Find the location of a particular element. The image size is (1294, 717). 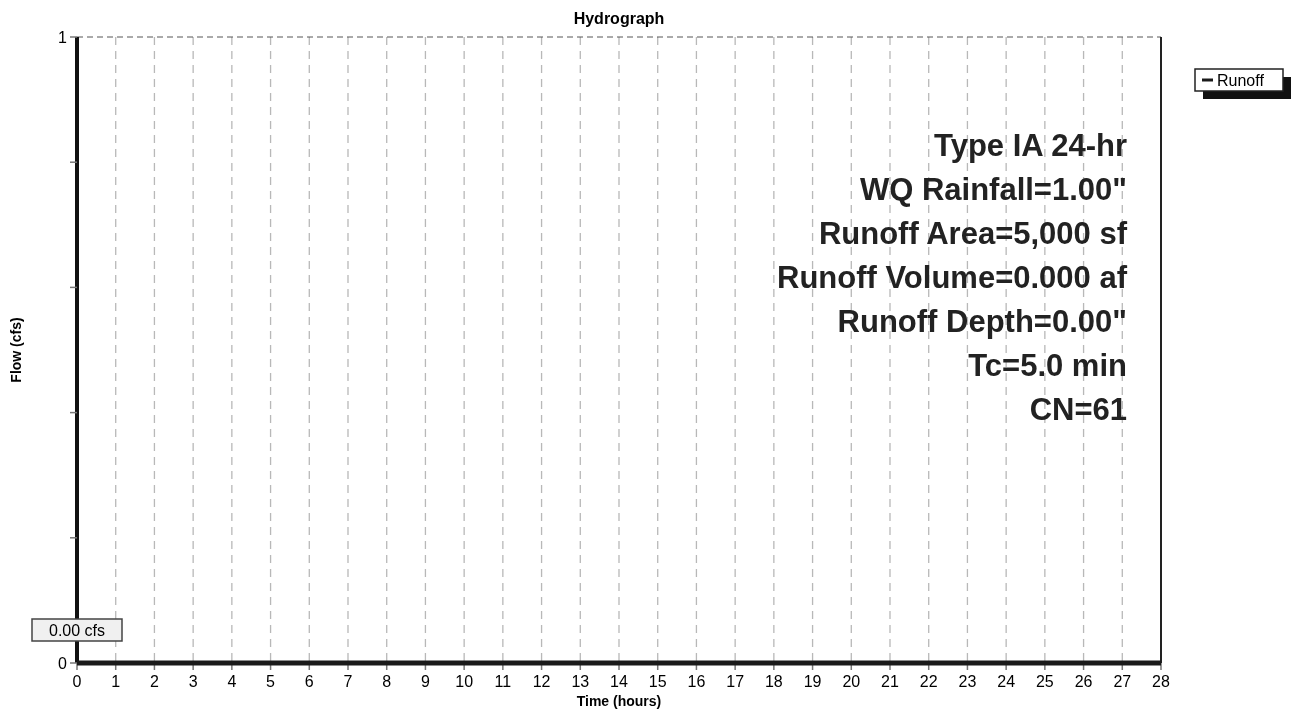

x-tick-label: 14 is located at coordinates (619, 681).